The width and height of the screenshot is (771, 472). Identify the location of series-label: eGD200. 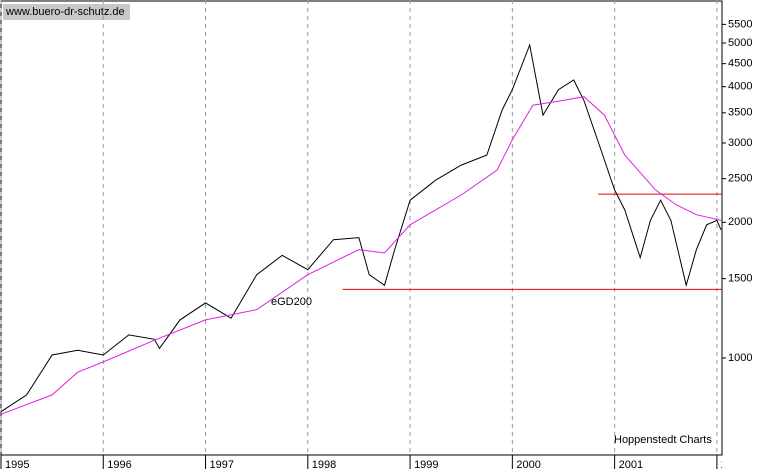
(291, 302).